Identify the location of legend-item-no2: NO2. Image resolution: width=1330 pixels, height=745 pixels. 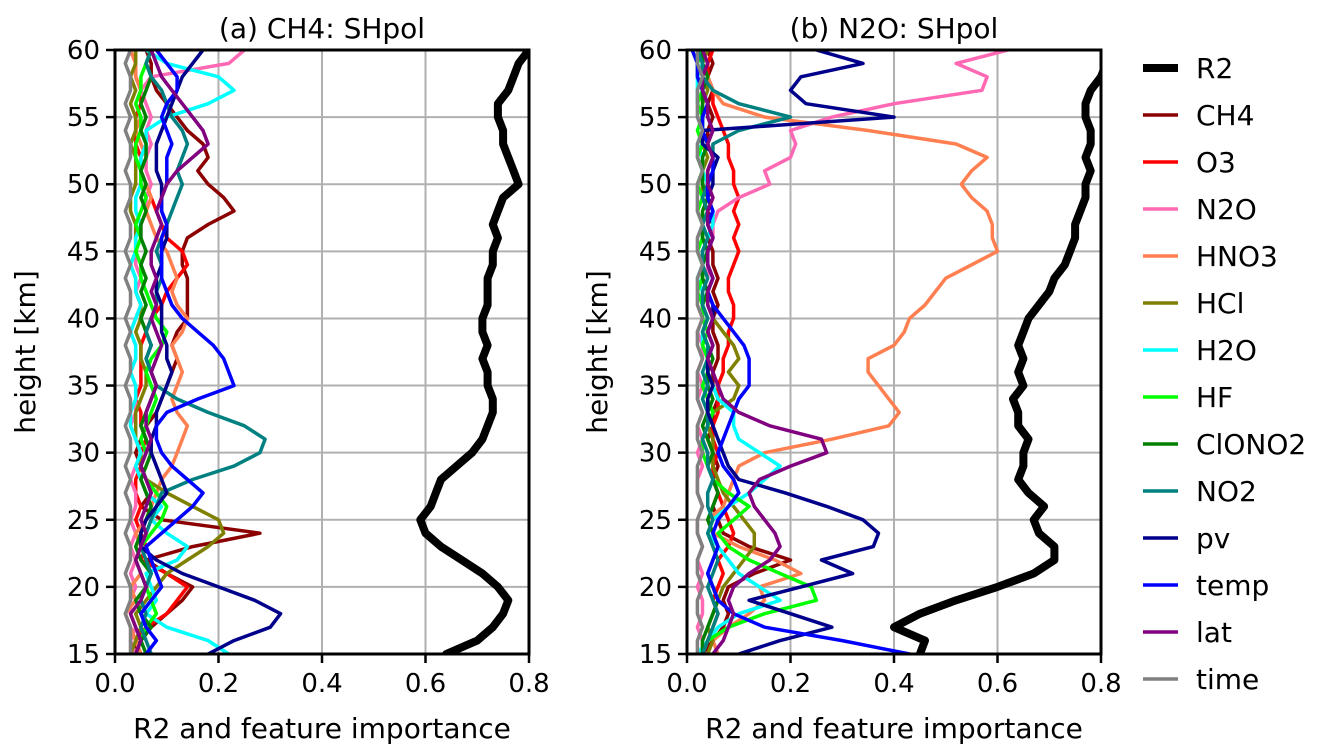
(1200, 491).